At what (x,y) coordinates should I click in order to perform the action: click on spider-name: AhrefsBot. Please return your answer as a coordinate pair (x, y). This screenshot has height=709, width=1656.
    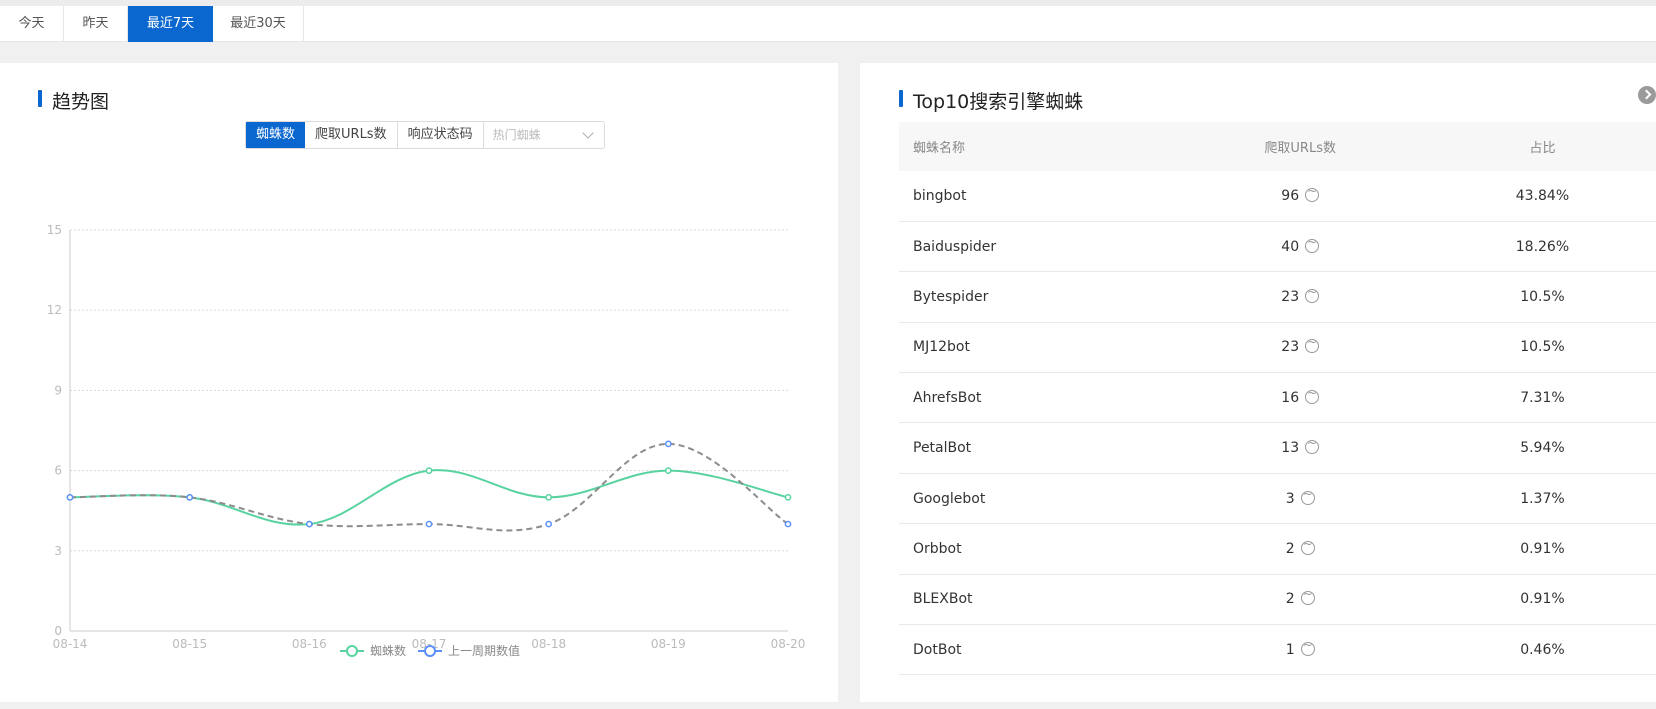
    Looking at the image, I should click on (947, 397).